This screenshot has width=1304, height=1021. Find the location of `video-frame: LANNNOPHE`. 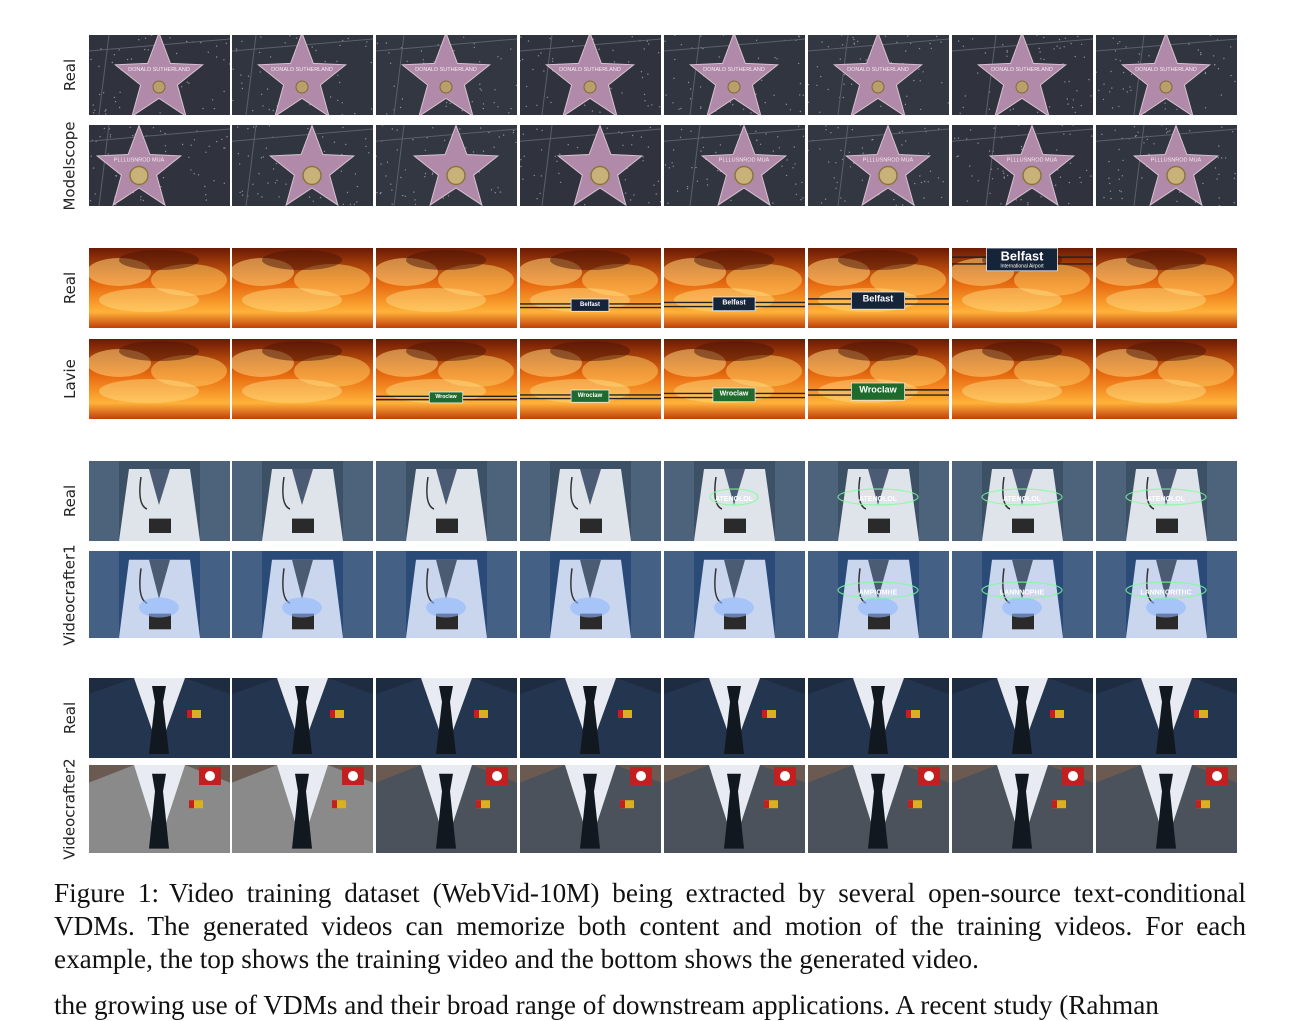

video-frame: LANNNOPHE is located at coordinates (1022, 594).